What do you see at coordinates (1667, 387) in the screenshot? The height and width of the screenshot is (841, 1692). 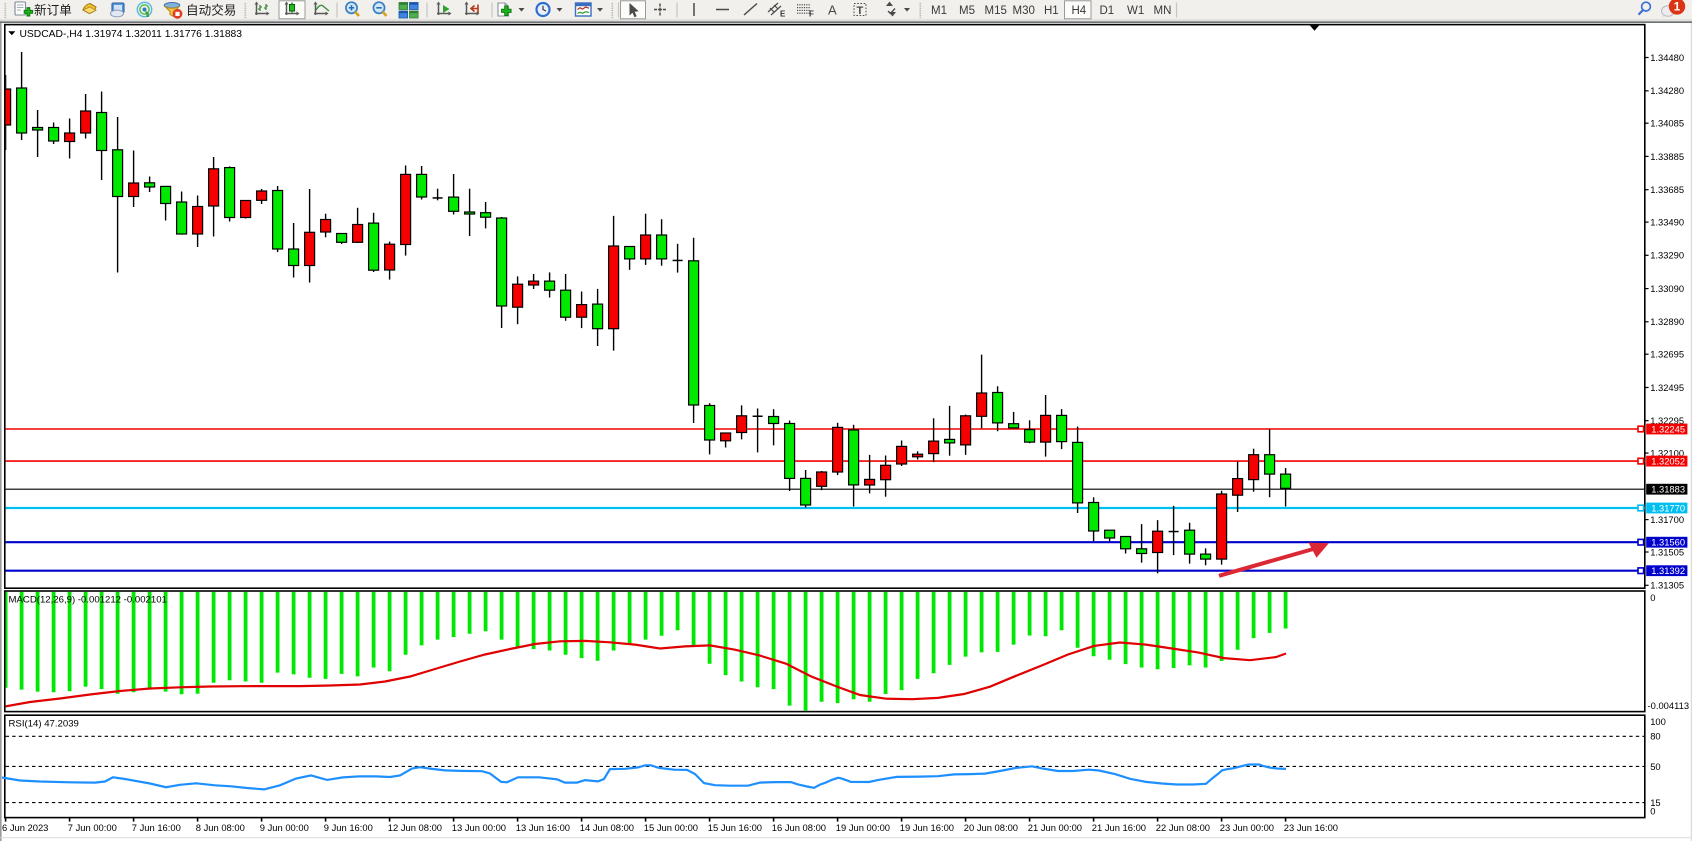 I see `svg-text: 1.32495` at bounding box center [1667, 387].